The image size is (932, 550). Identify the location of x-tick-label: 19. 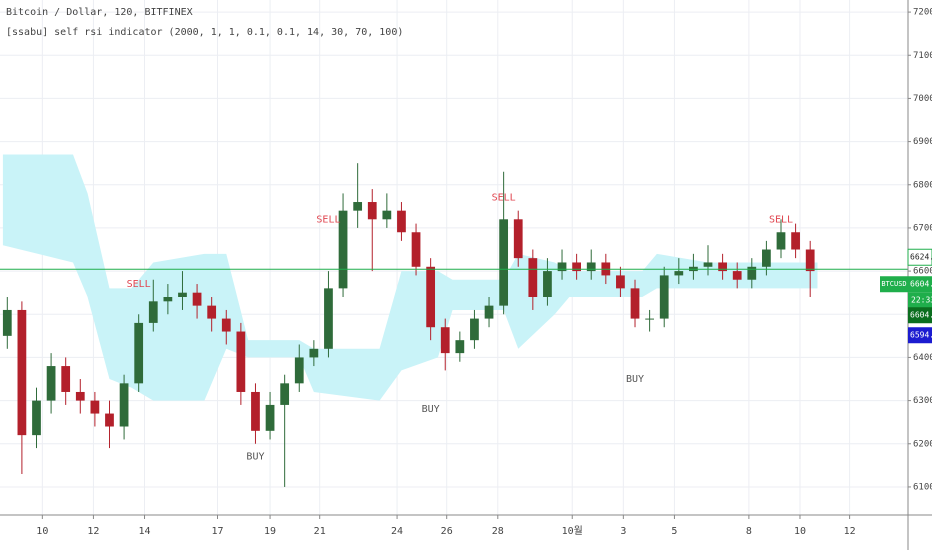
(270, 531).